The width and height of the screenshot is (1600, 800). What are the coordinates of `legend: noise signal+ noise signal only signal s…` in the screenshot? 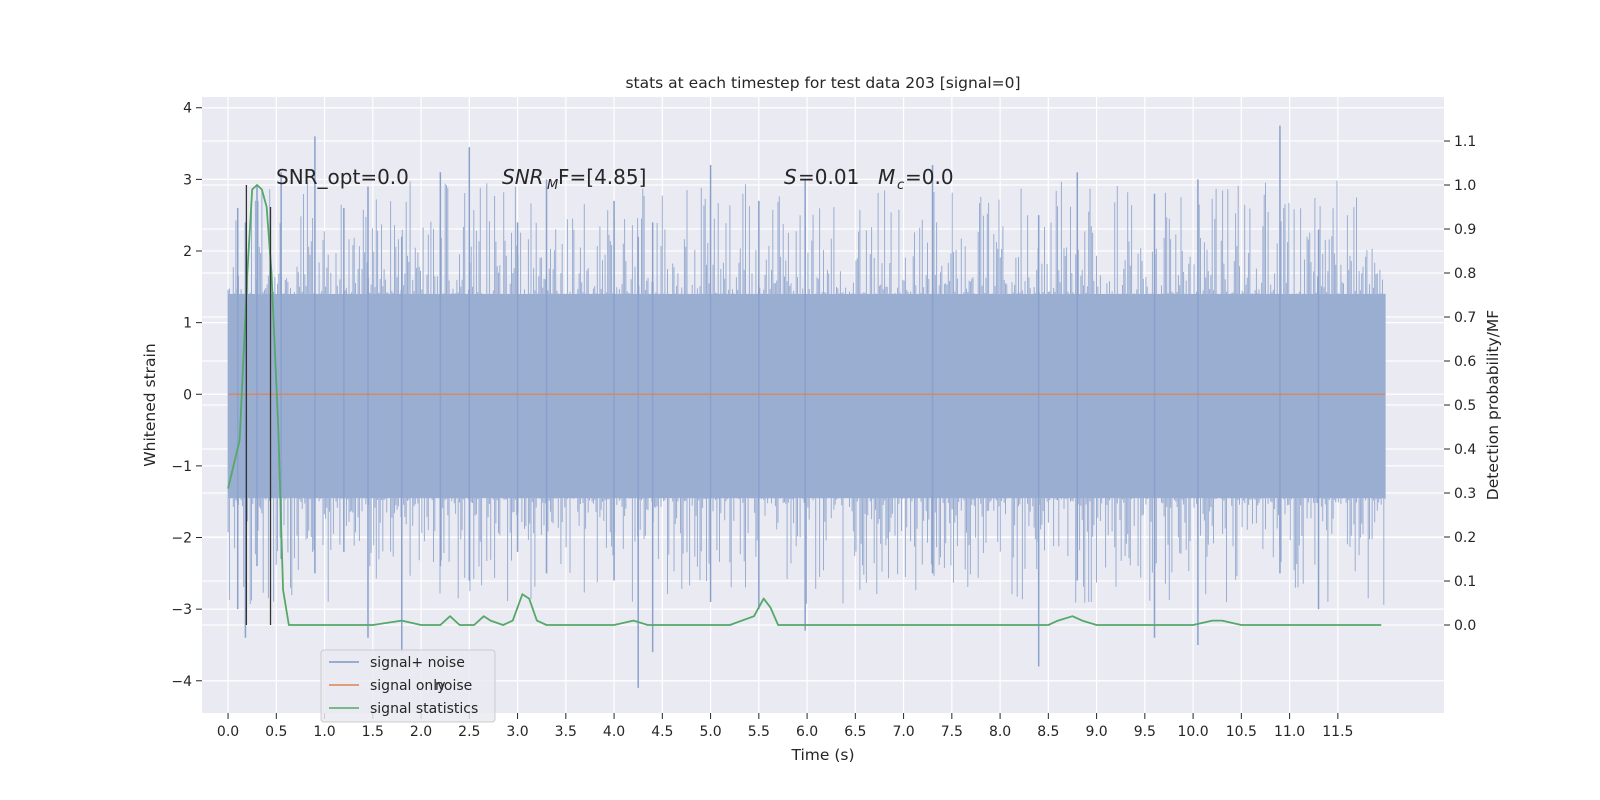 It's located at (408, 686).